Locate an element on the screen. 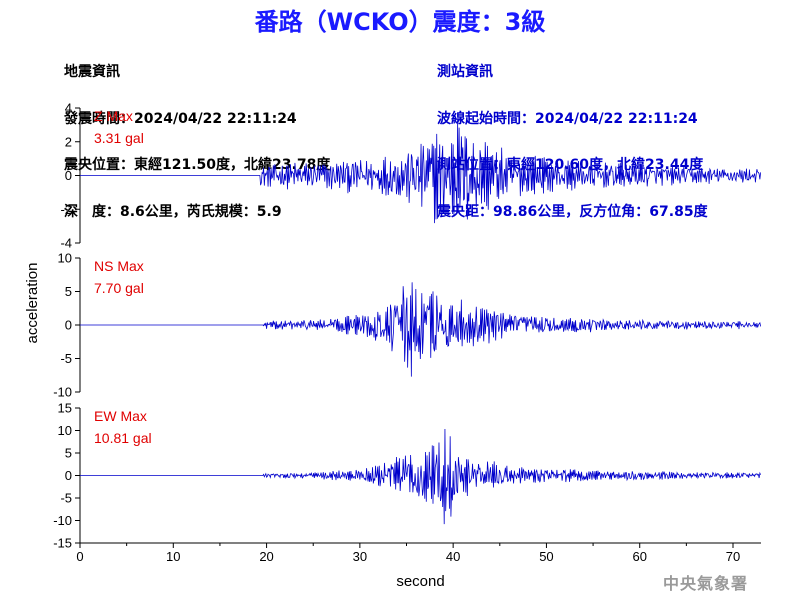 Image resolution: width=800 pixels, height=600 pixels. station-info-heading: 測站資訊 is located at coordinates (465, 72).